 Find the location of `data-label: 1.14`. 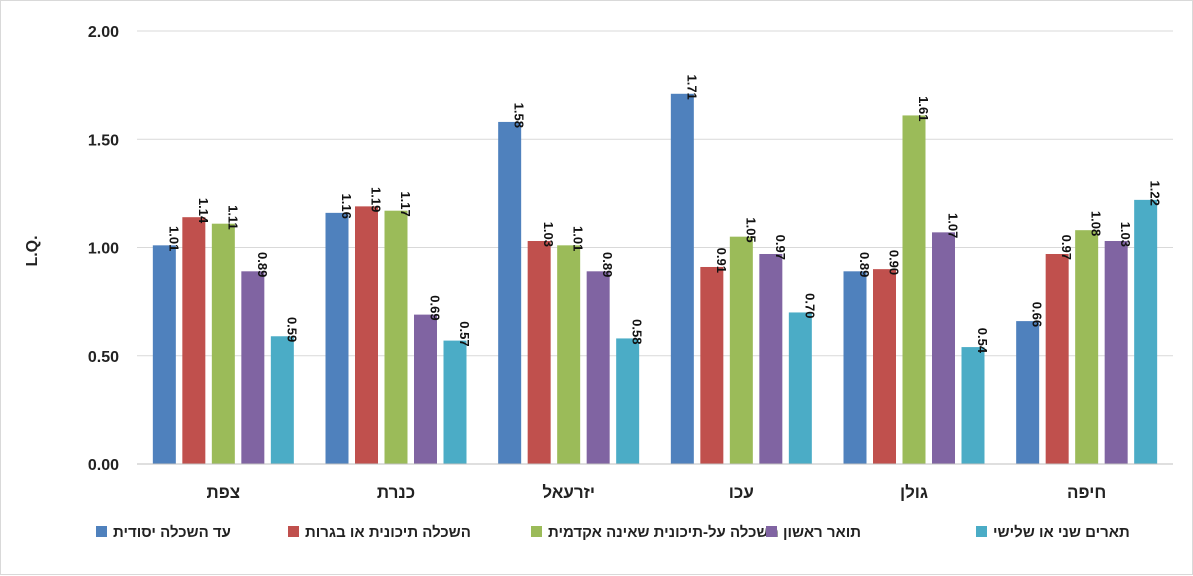

data-label: 1.14 is located at coordinates (203, 211).